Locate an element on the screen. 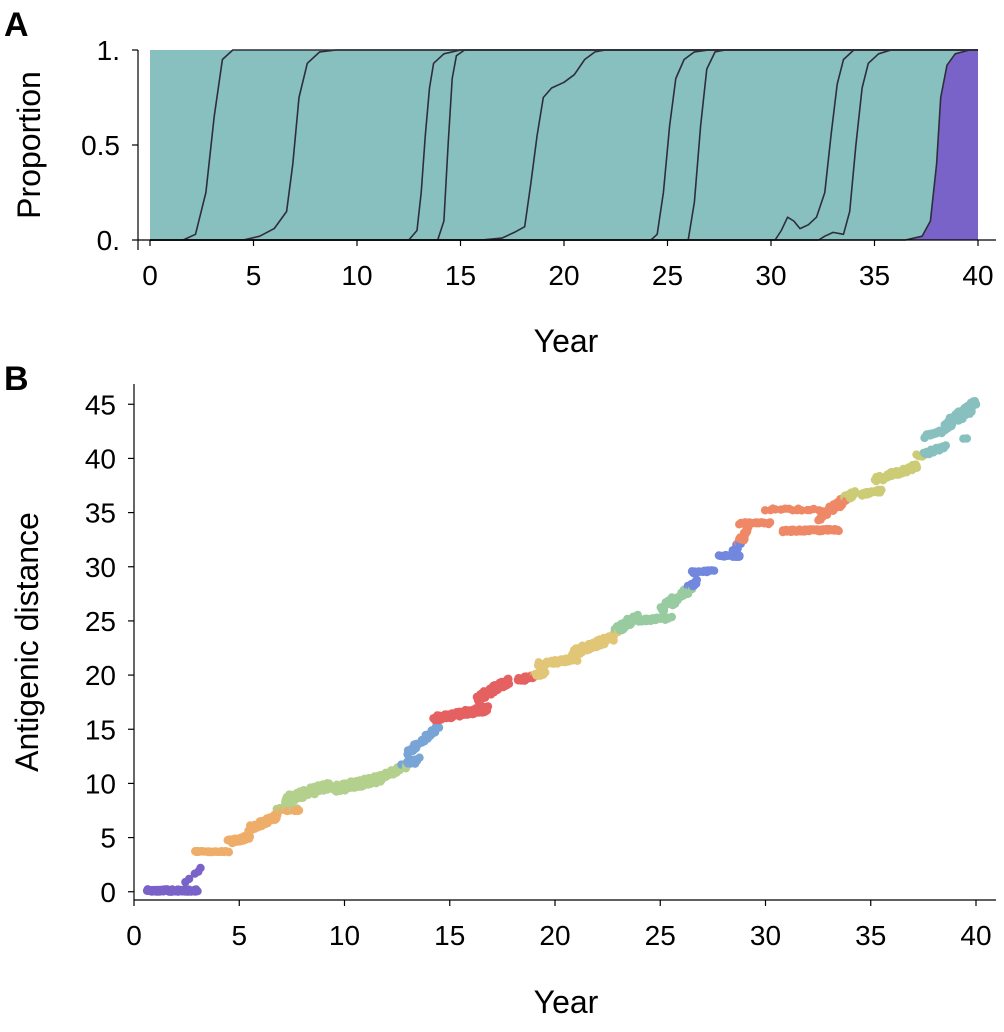  panel-b-y-tick-label: 0 is located at coordinates (108, 892).